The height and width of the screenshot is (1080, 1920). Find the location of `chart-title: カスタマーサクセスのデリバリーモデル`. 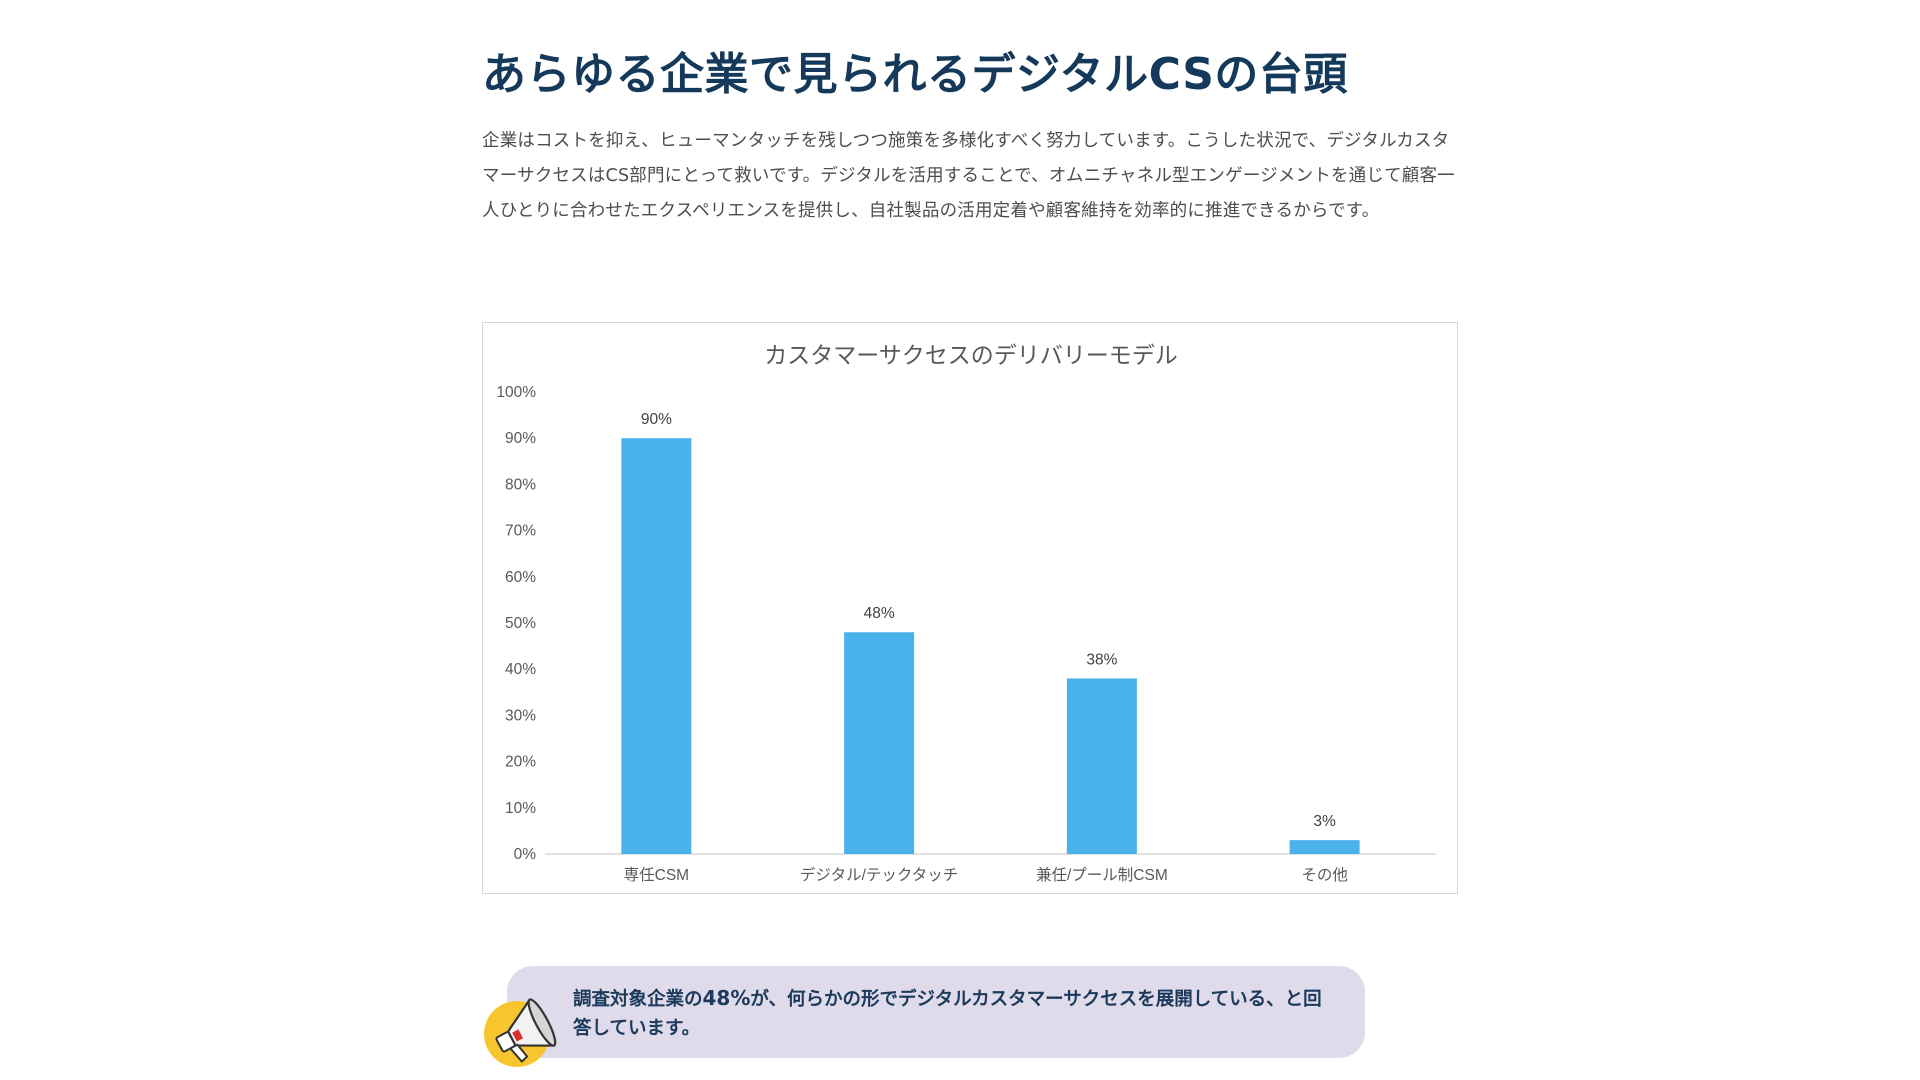

chart-title: カスタマーサクセスのデリバリーモデル is located at coordinates (971, 355).